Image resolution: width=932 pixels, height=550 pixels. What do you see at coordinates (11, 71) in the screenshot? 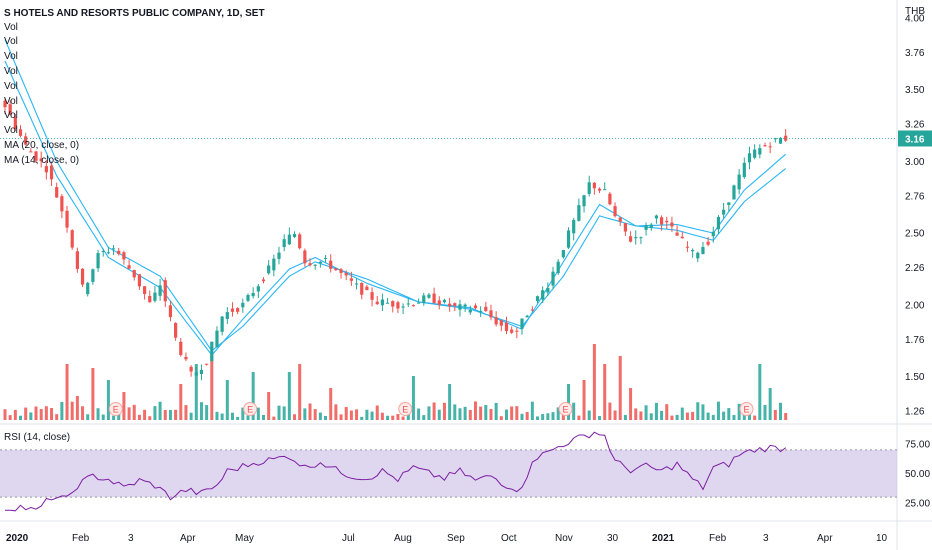
I see `vol-label-4: Vol` at bounding box center [11, 71].